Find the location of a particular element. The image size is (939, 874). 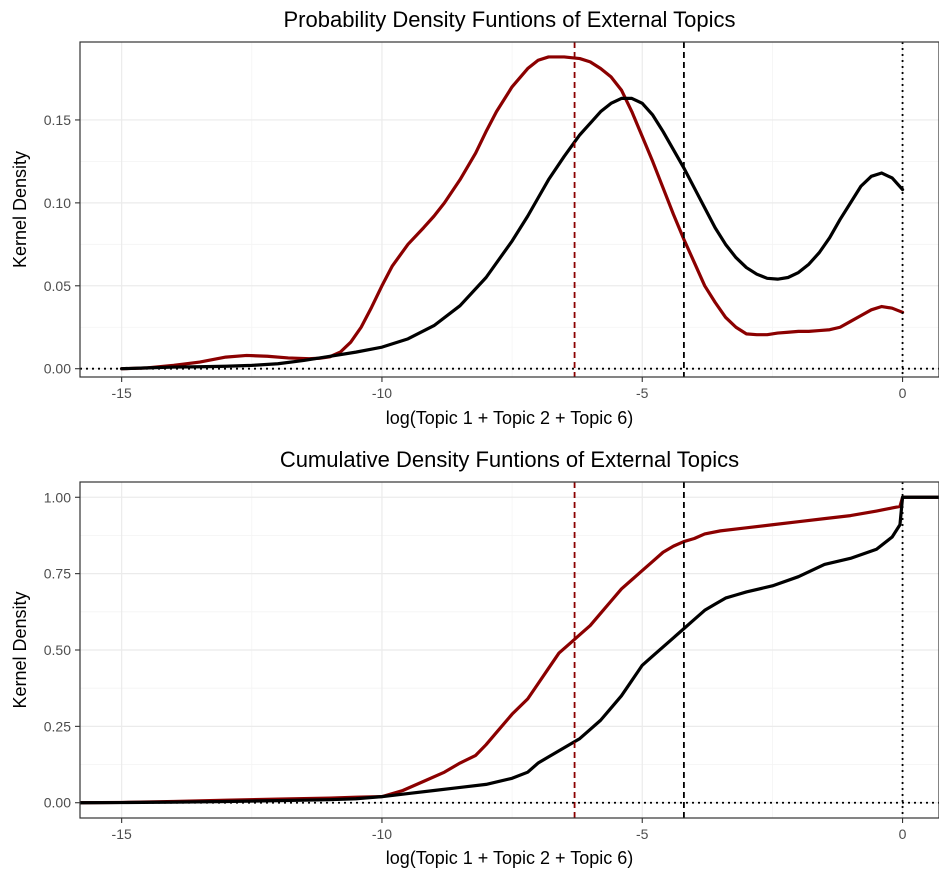

y-tick-label: 0.05 is located at coordinates (57, 286).